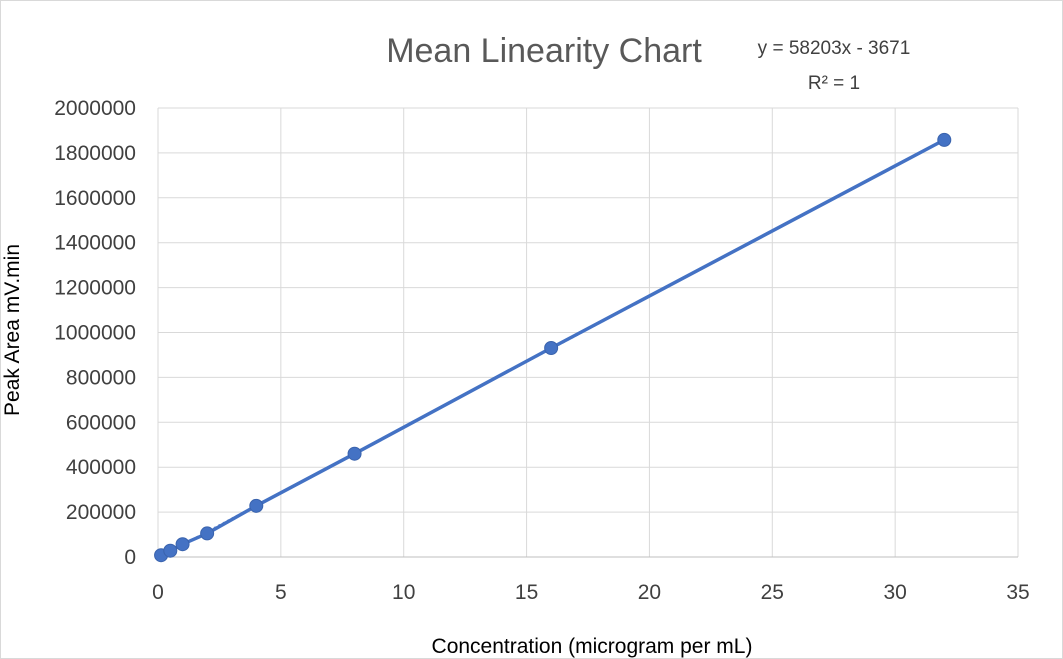 This screenshot has width=1063, height=659. Describe the element at coordinates (281, 592) in the screenshot. I see `x-tick-label: 5` at that location.